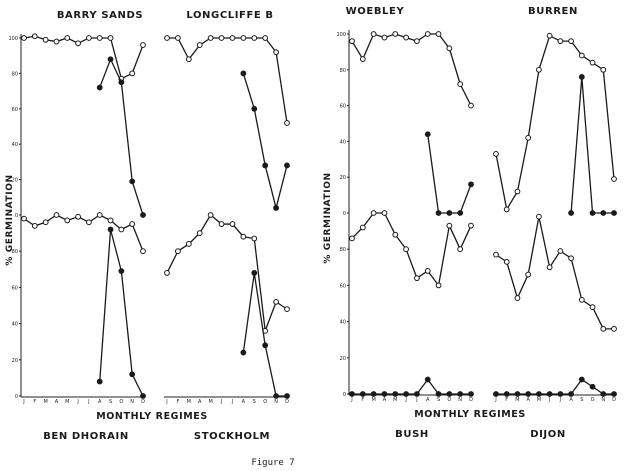  Describe the element at coordinates (152, 416) in the screenshot. I see `x-axis-label-left: MONTHLY REGIMES` at that location.